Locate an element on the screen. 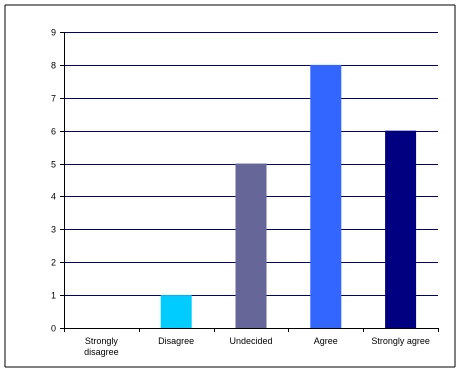  y-tick-label-4: 4 is located at coordinates (53, 197).